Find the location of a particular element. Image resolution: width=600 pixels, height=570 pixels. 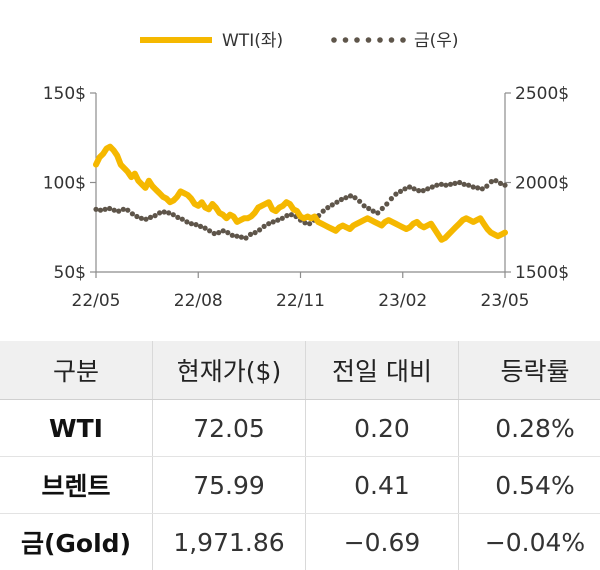

cell-change: 0.20 is located at coordinates (382, 428).